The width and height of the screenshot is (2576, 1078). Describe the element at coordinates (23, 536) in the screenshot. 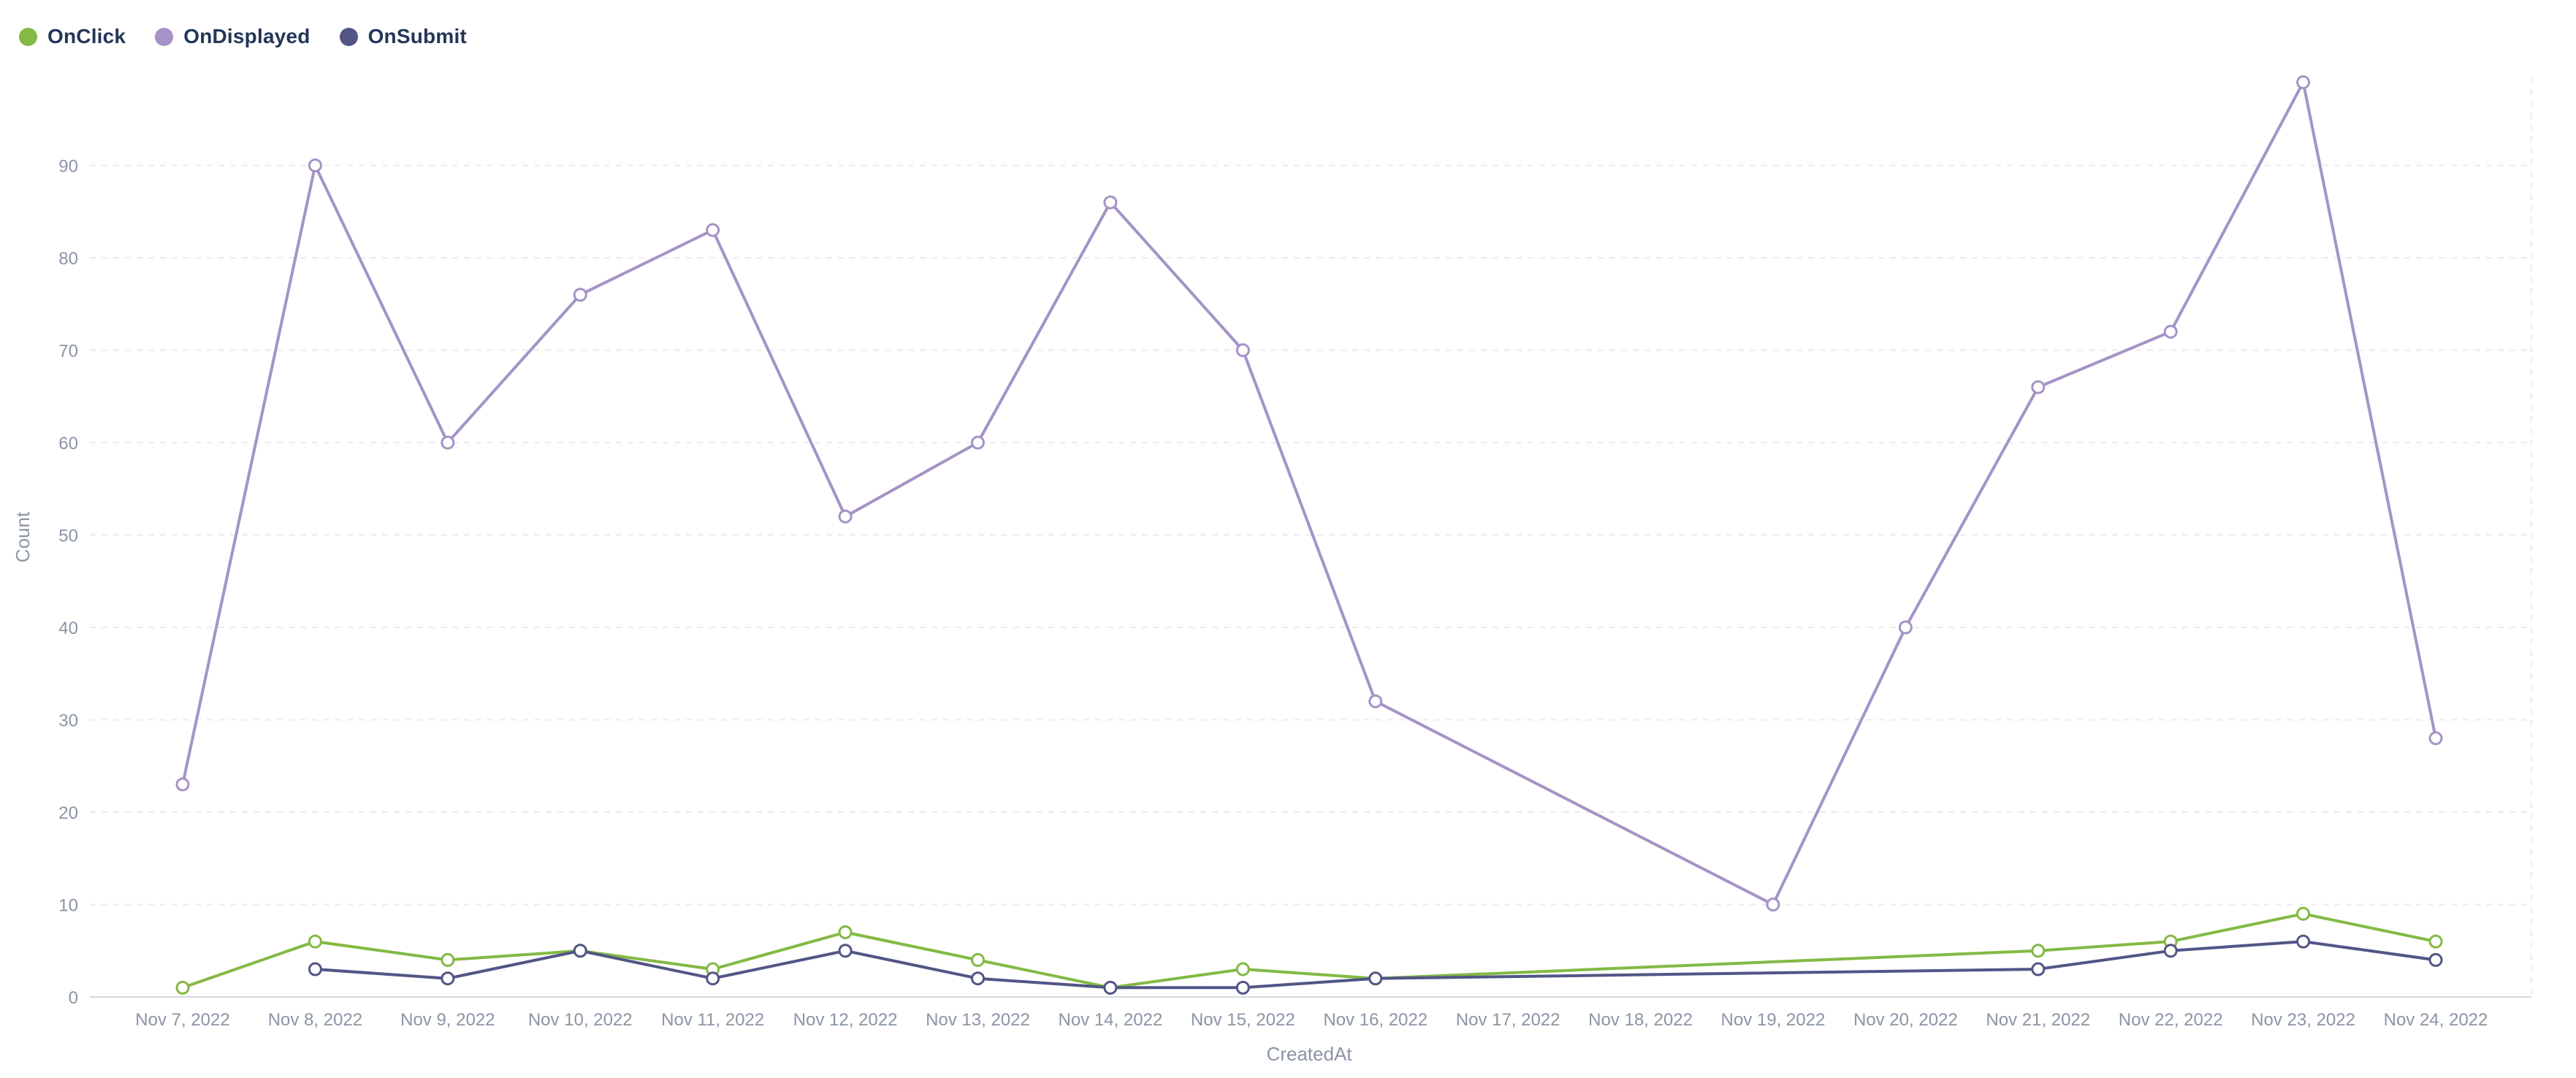

I see `y-axis-title: Count` at that location.